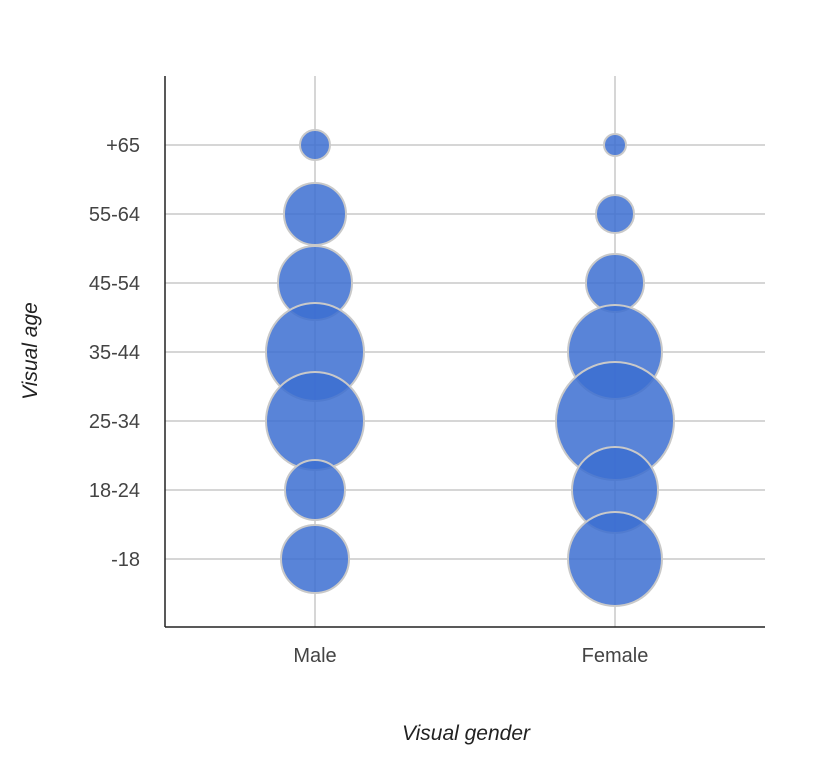  Describe the element at coordinates (615, 656) in the screenshot. I see `x-tick-label: Female` at that location.